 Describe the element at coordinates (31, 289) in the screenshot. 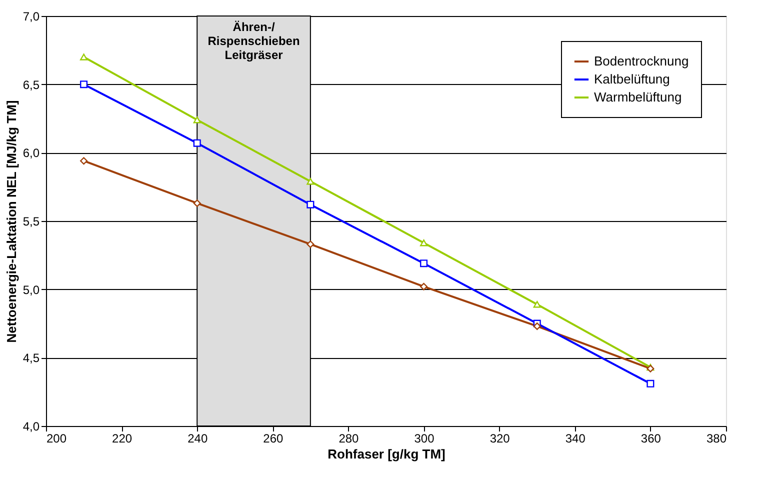

I see `y-tick-label: 5,0` at that location.